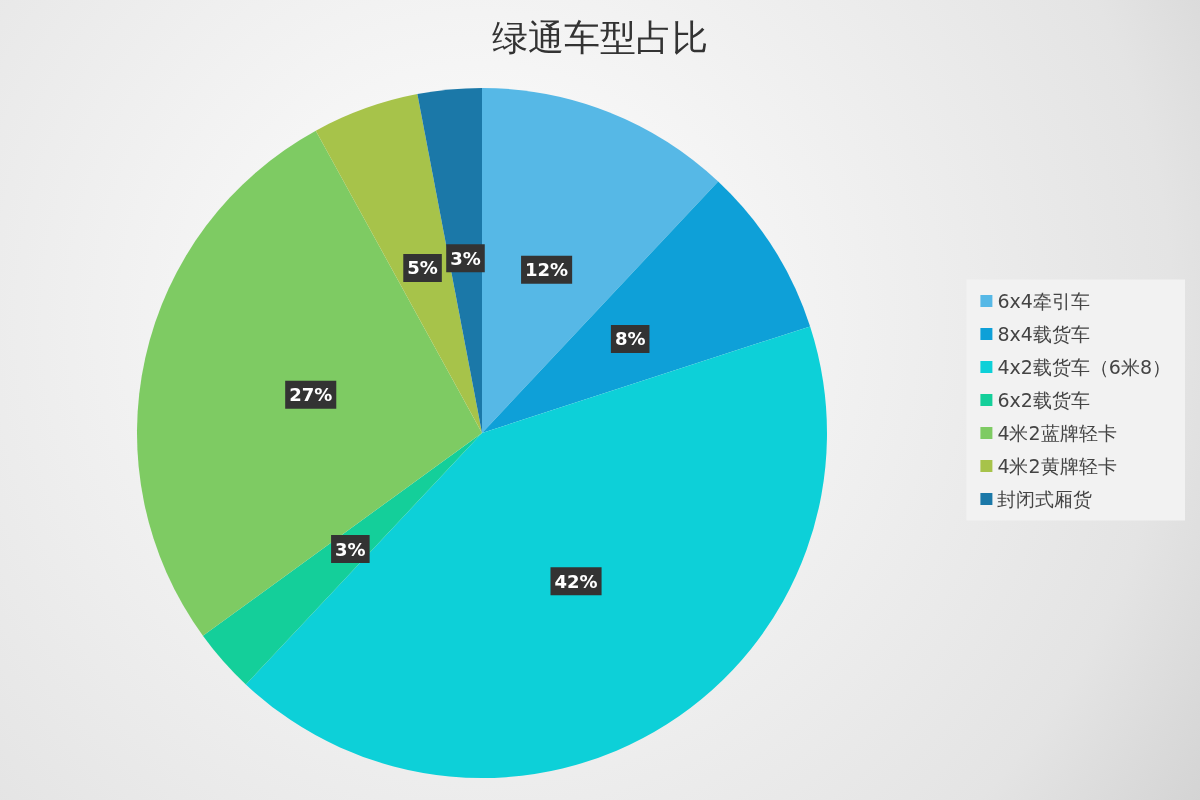 Image resolution: width=1200 pixels, height=800 pixels. What do you see at coordinates (630, 339) in the screenshot?
I see `data-label: 8%` at bounding box center [630, 339].